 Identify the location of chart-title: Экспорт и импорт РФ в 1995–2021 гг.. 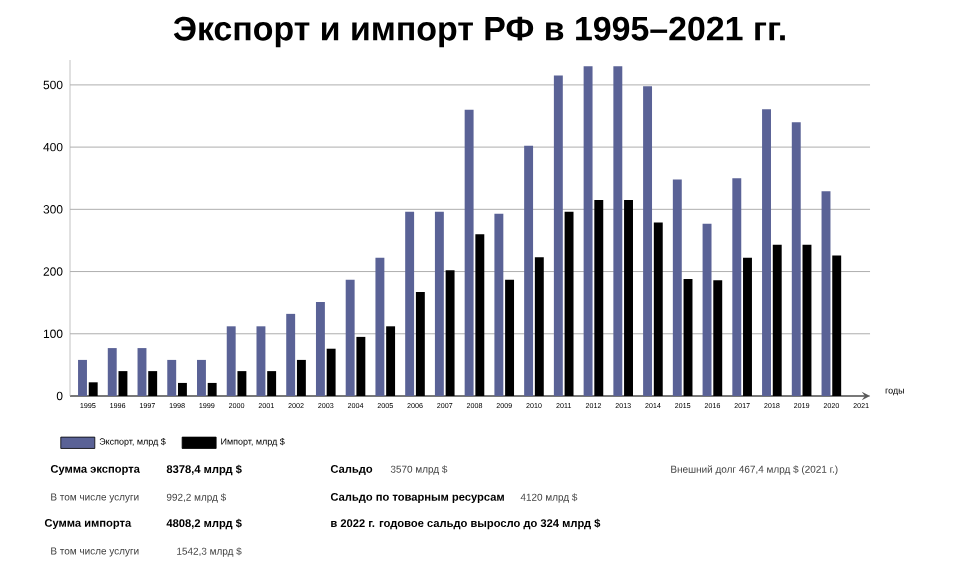
(479, 32).